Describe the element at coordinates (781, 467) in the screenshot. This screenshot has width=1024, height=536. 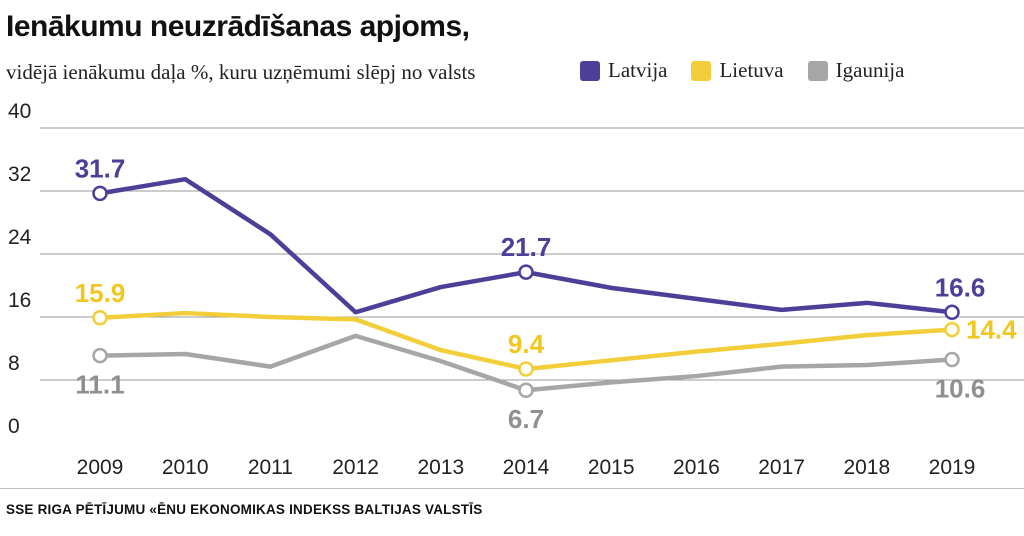
I see `x-tick-label: 2017` at that location.